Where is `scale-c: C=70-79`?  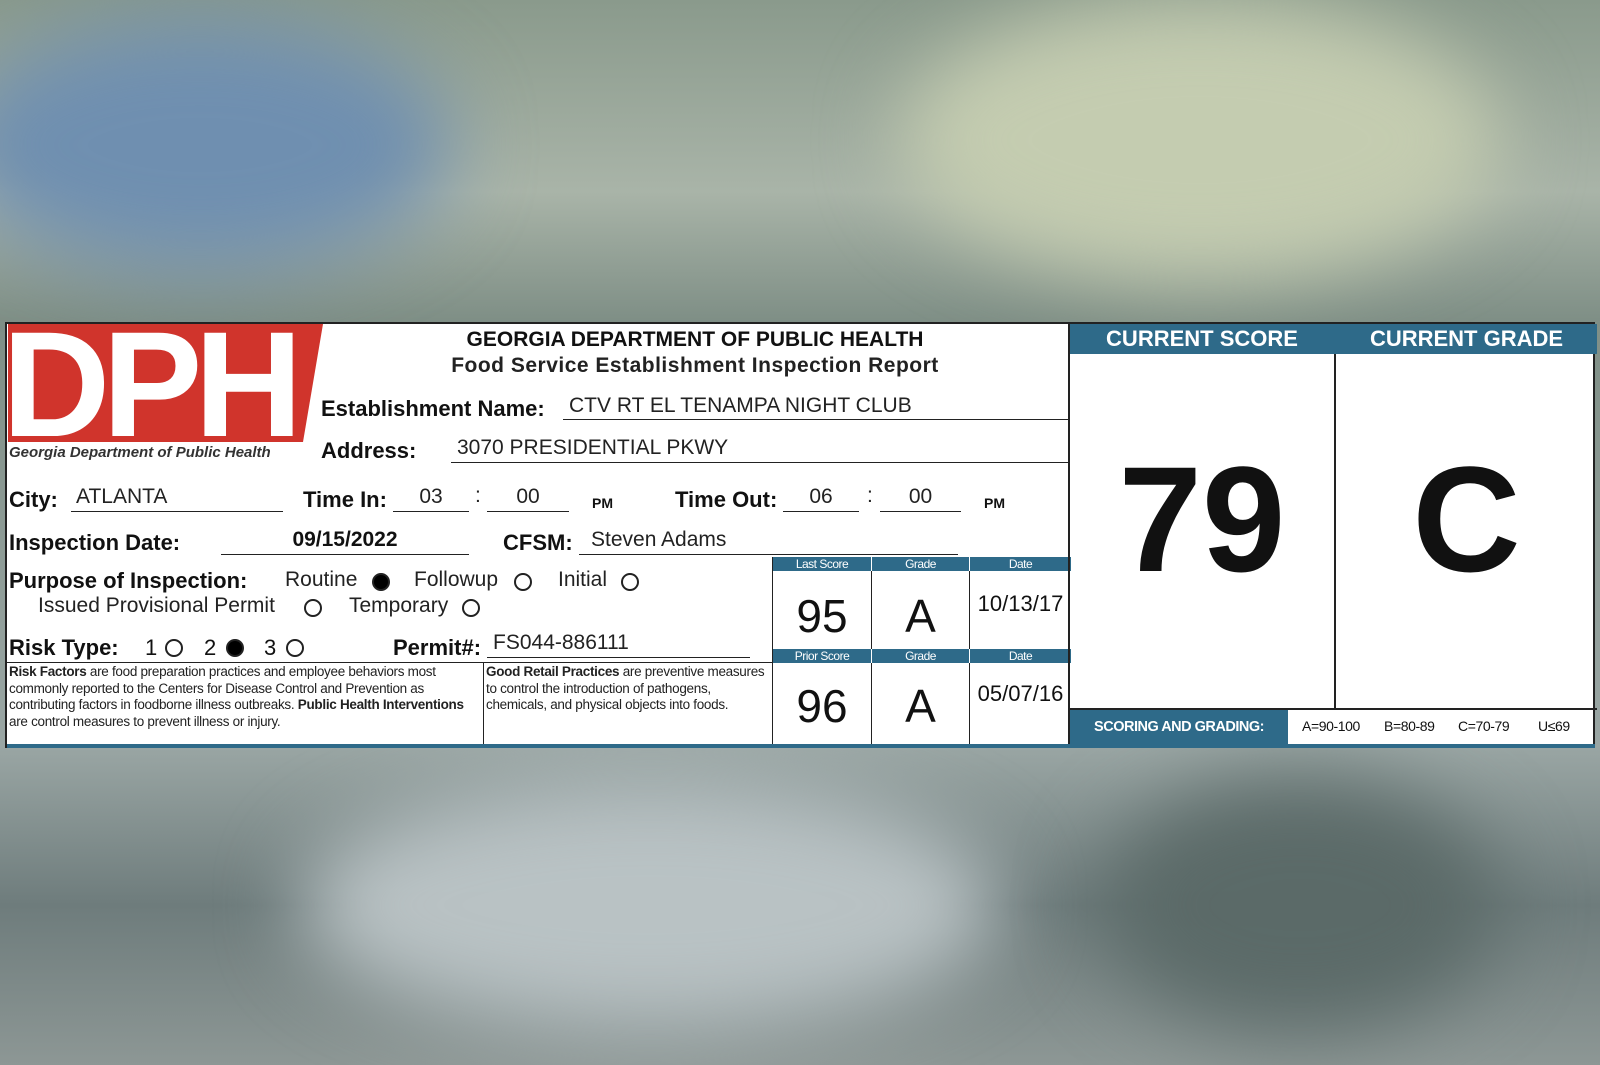 scale-c: C=70-79 is located at coordinates (1484, 726).